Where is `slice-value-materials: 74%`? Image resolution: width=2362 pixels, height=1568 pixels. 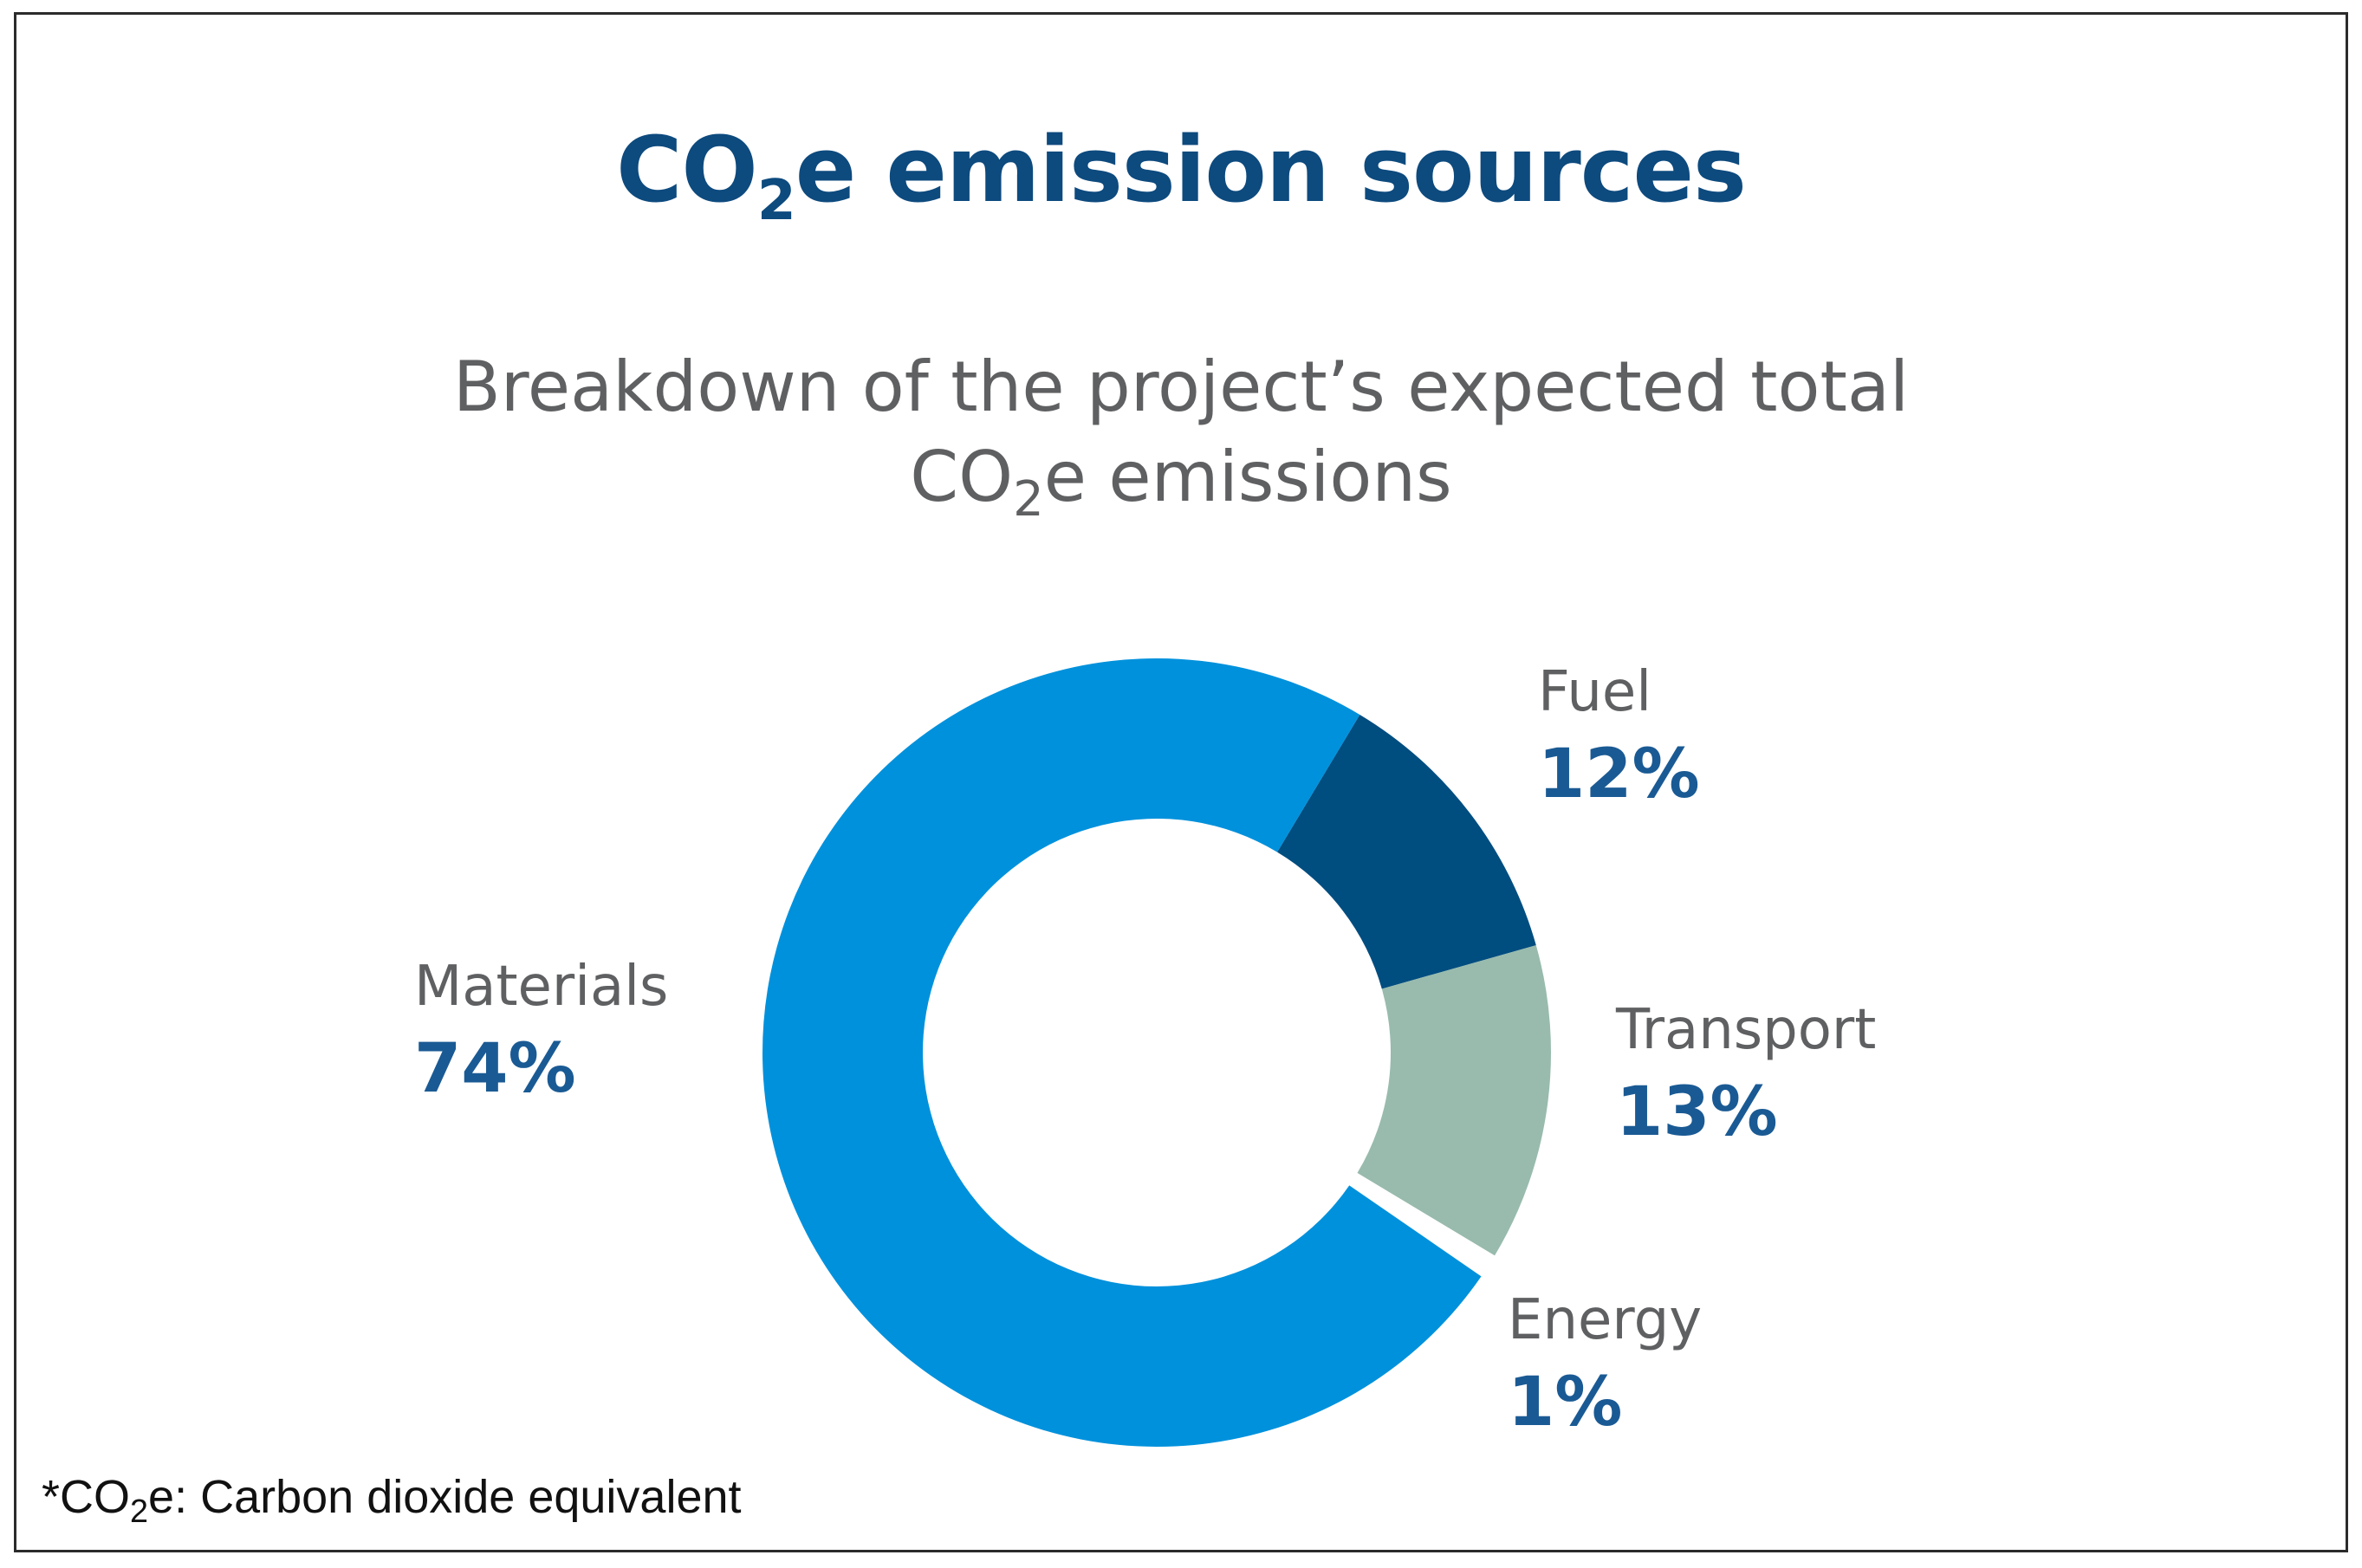
slice-value-materials: 74% is located at coordinates (495, 1069).